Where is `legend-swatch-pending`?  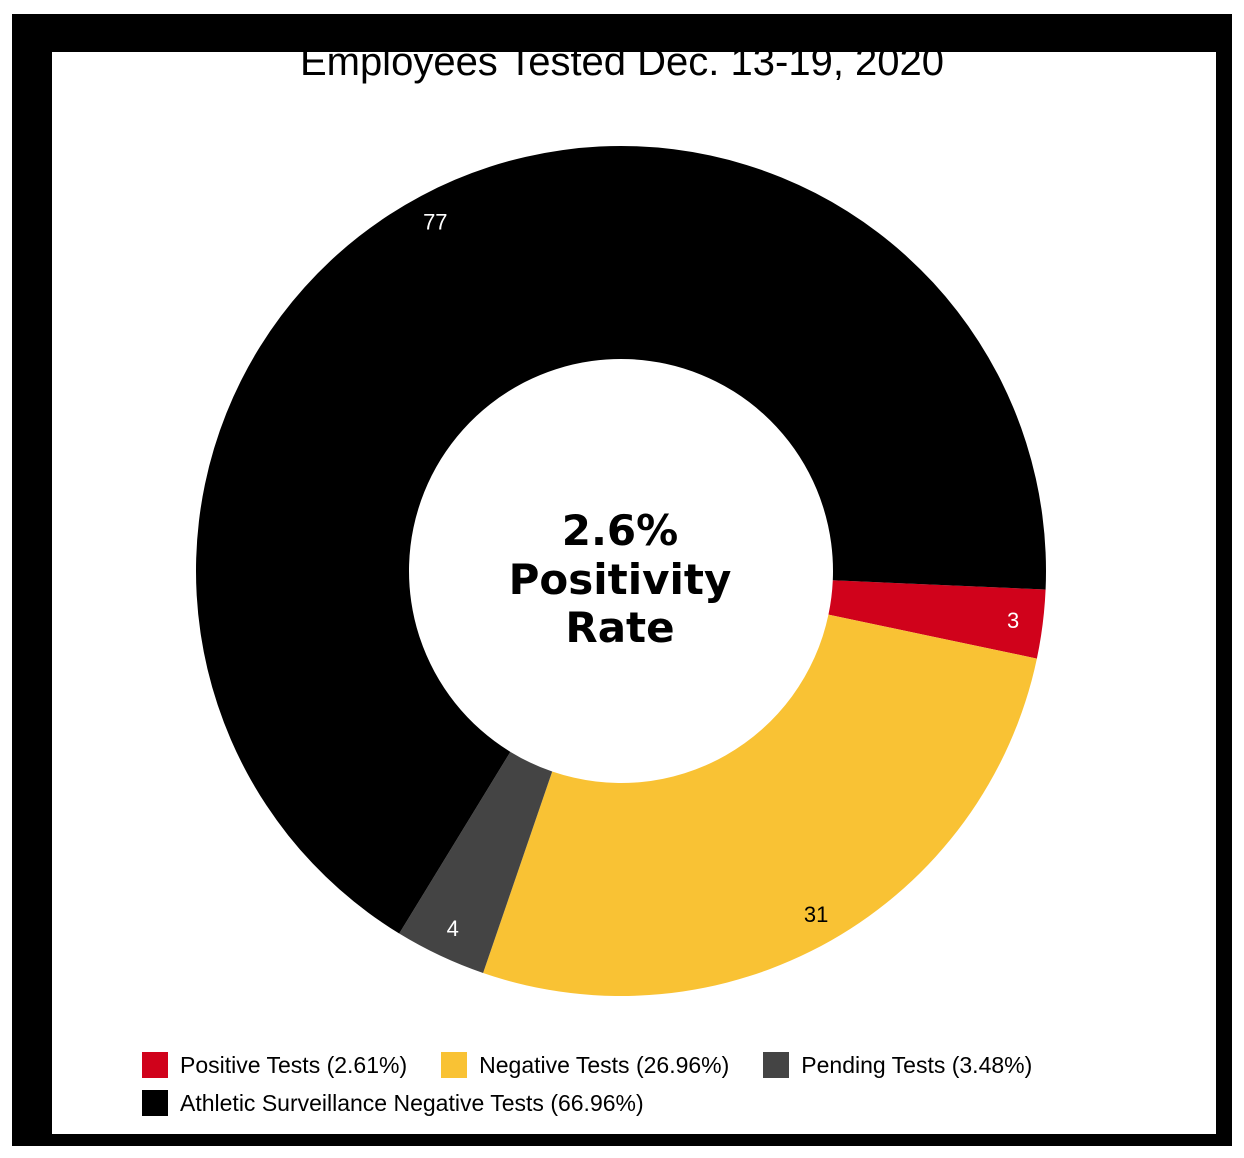
legend-swatch-pending is located at coordinates (776, 1065).